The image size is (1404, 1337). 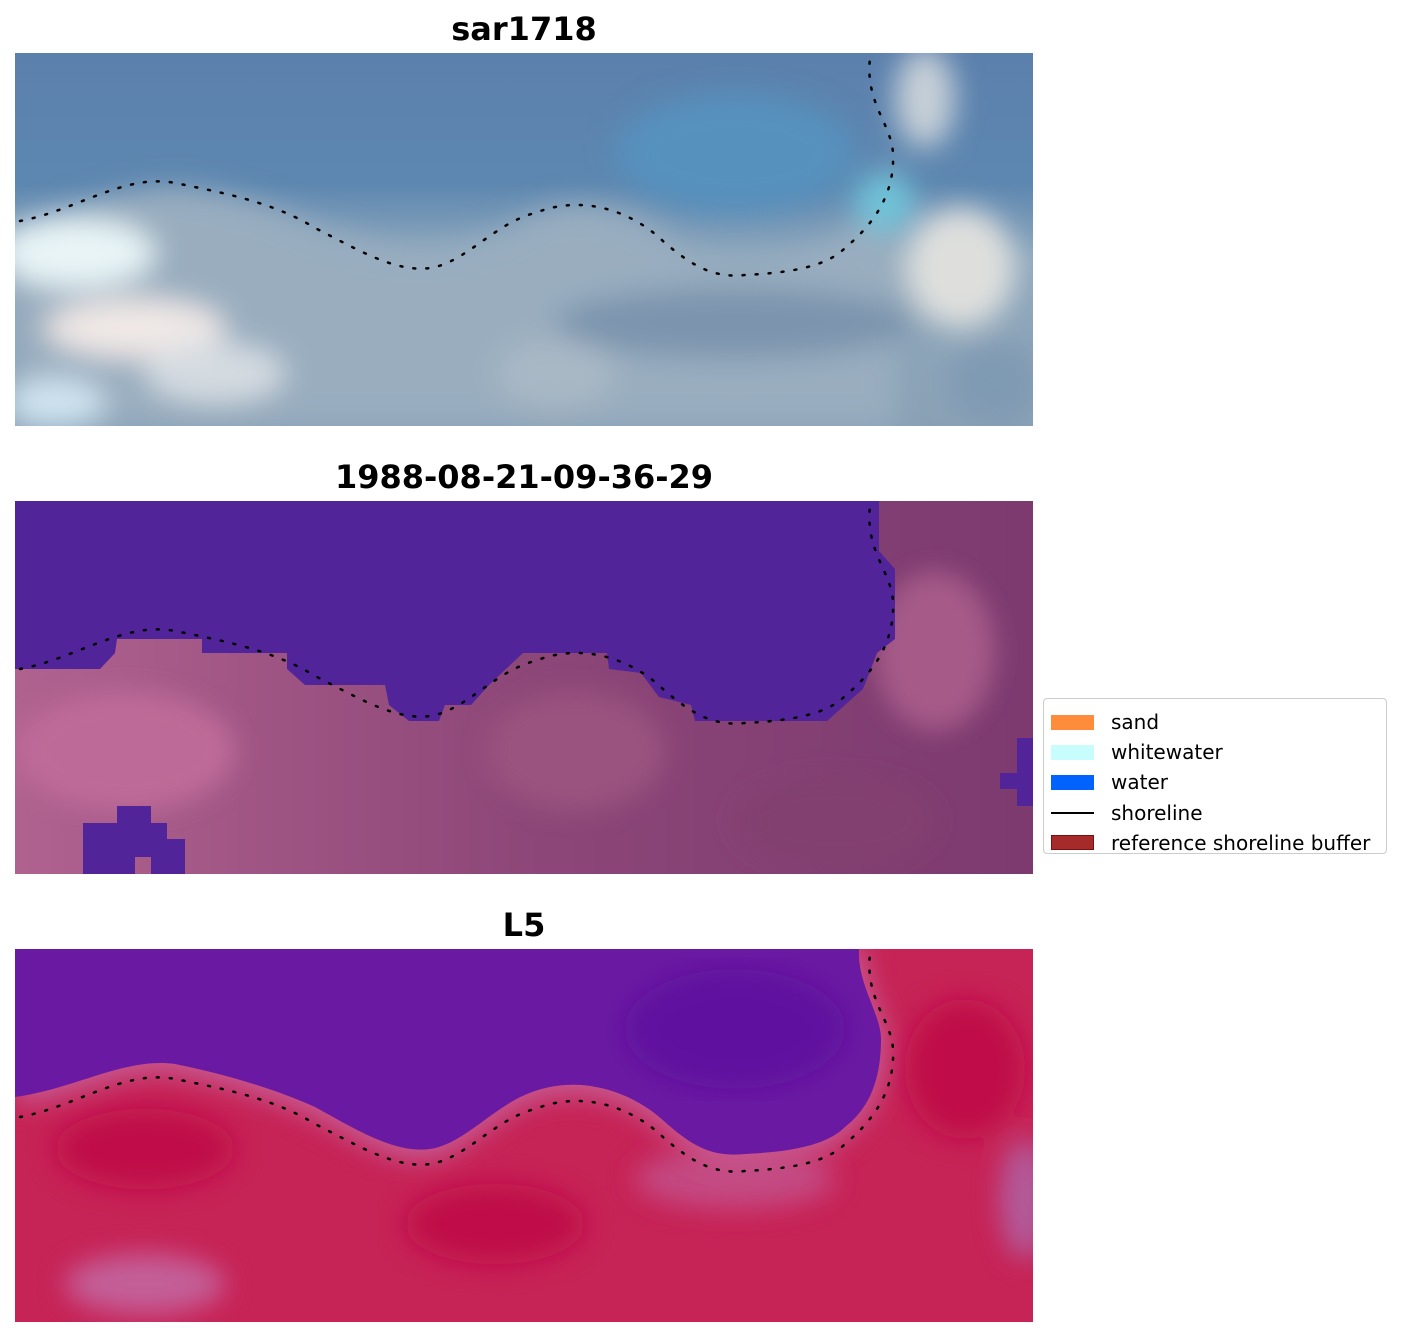 I want to click on legend-item-reference-buffer: reference shoreline buffer, so click(x=1215, y=843).